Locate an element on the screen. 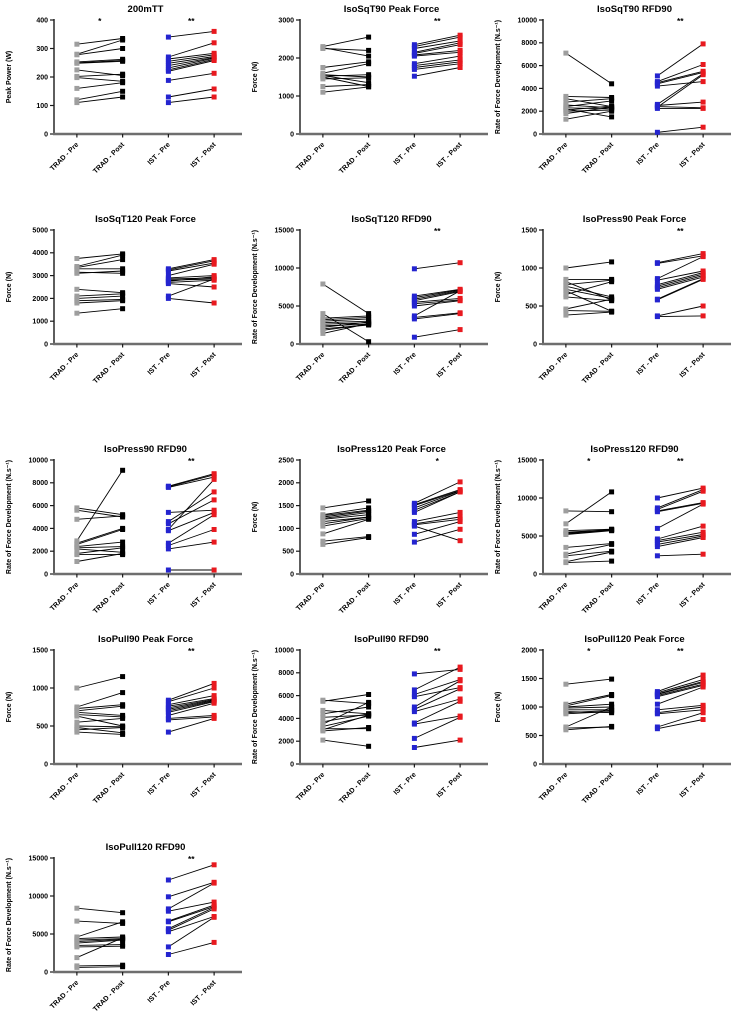  chart-title: IsoPull120 RFD90 is located at coordinates (146, 847).